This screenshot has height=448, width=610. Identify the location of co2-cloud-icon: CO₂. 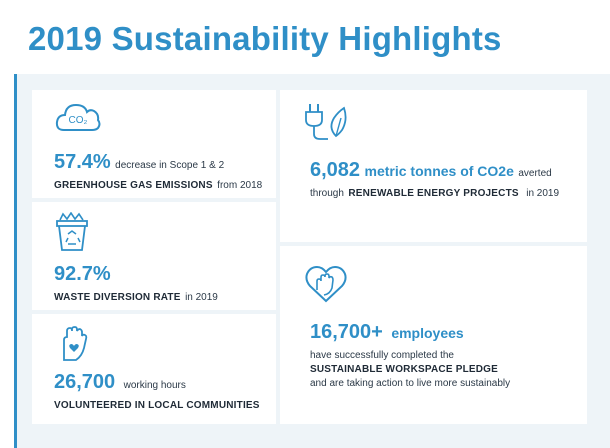
(78, 118).